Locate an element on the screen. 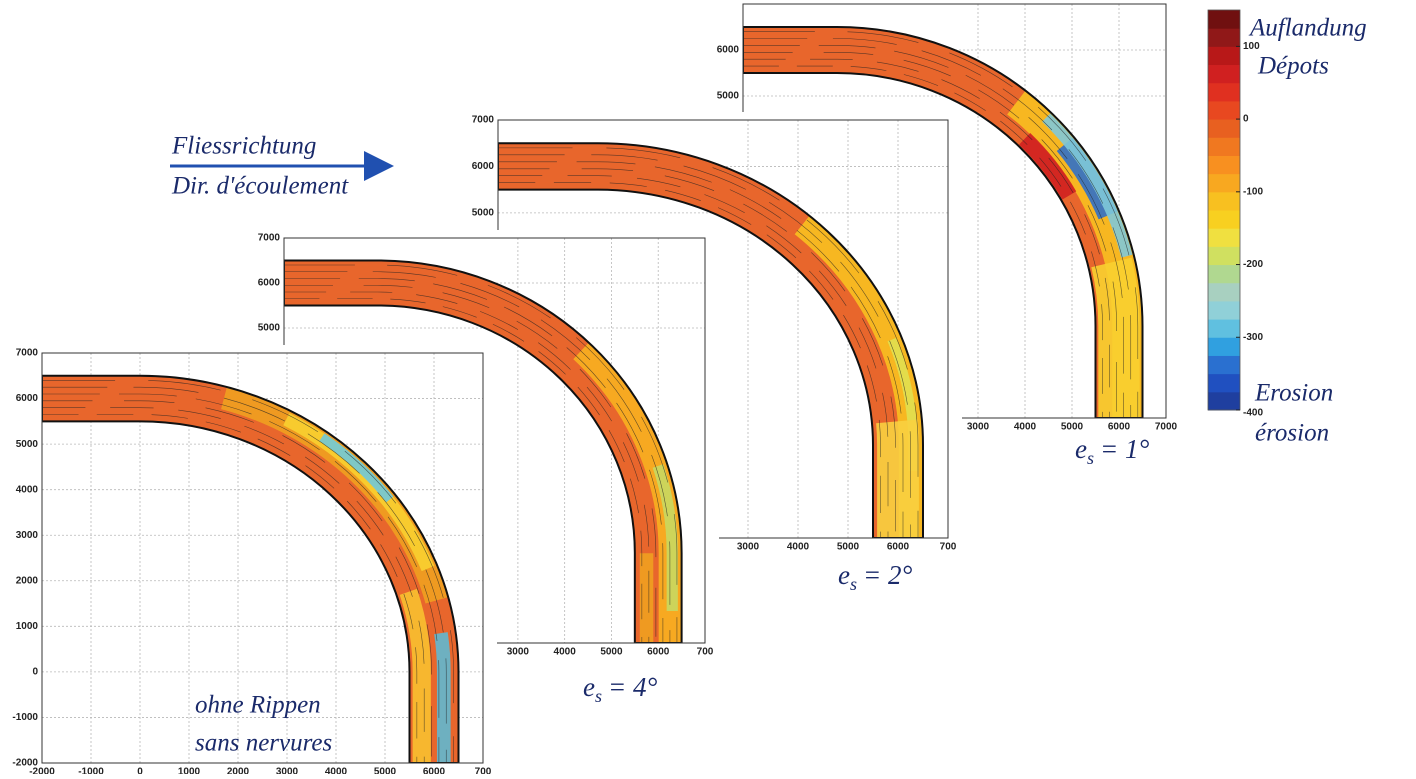 The height and width of the screenshot is (779, 1416). colorbar-label: Dépots is located at coordinates (1293, 66).